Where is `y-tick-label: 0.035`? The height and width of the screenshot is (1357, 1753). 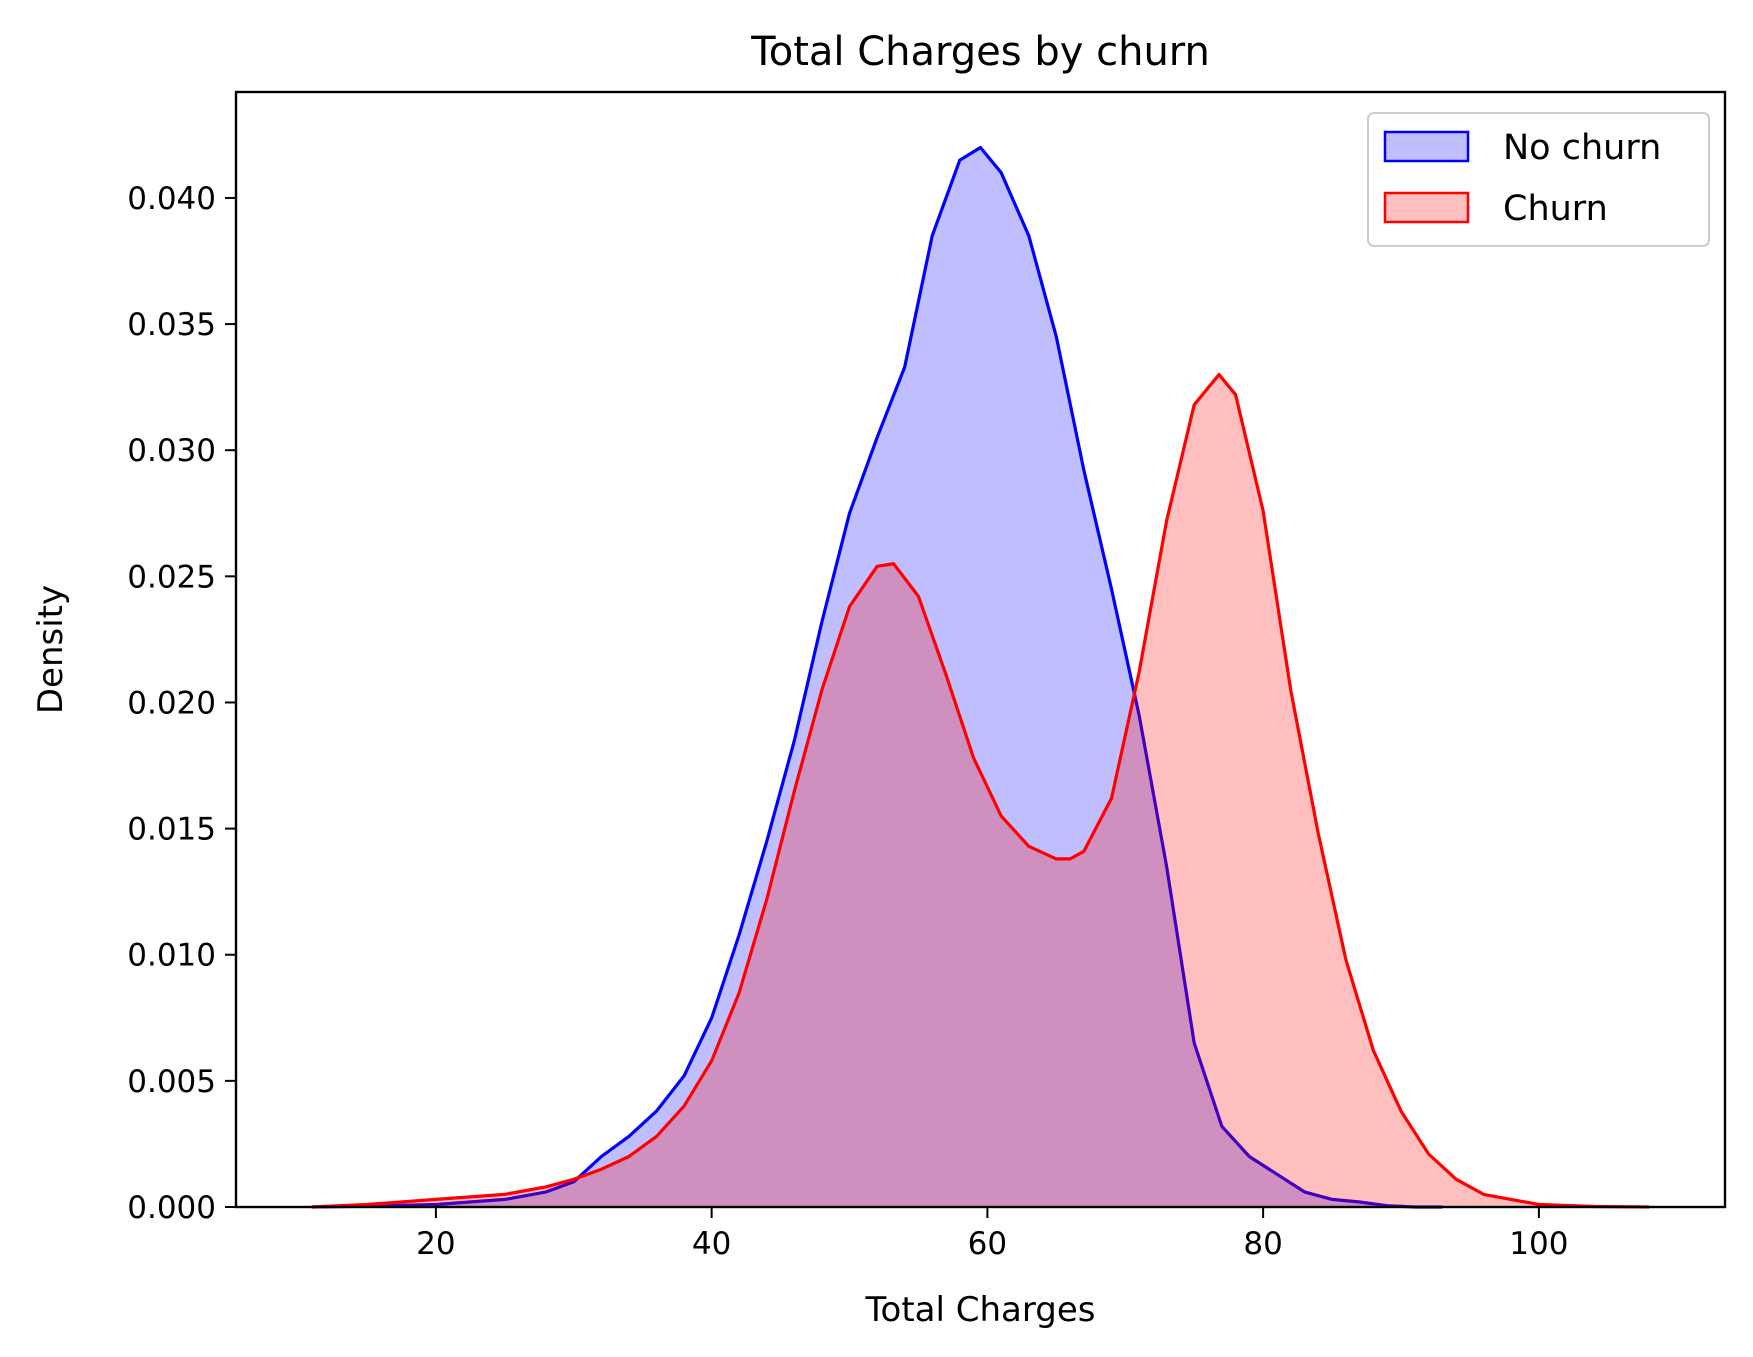
y-tick-label: 0.035 is located at coordinates (171, 325).